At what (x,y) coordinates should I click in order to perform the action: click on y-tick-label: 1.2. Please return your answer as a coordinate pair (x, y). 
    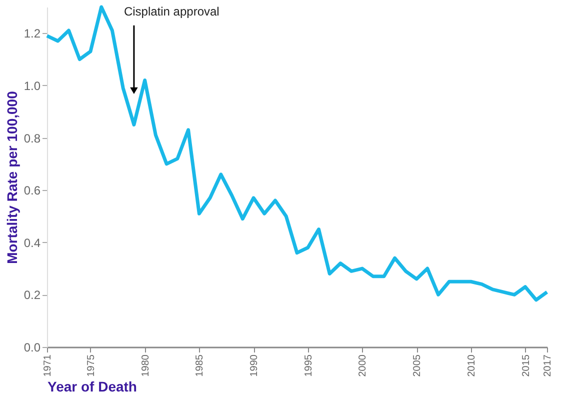
    Looking at the image, I should click on (32, 33).